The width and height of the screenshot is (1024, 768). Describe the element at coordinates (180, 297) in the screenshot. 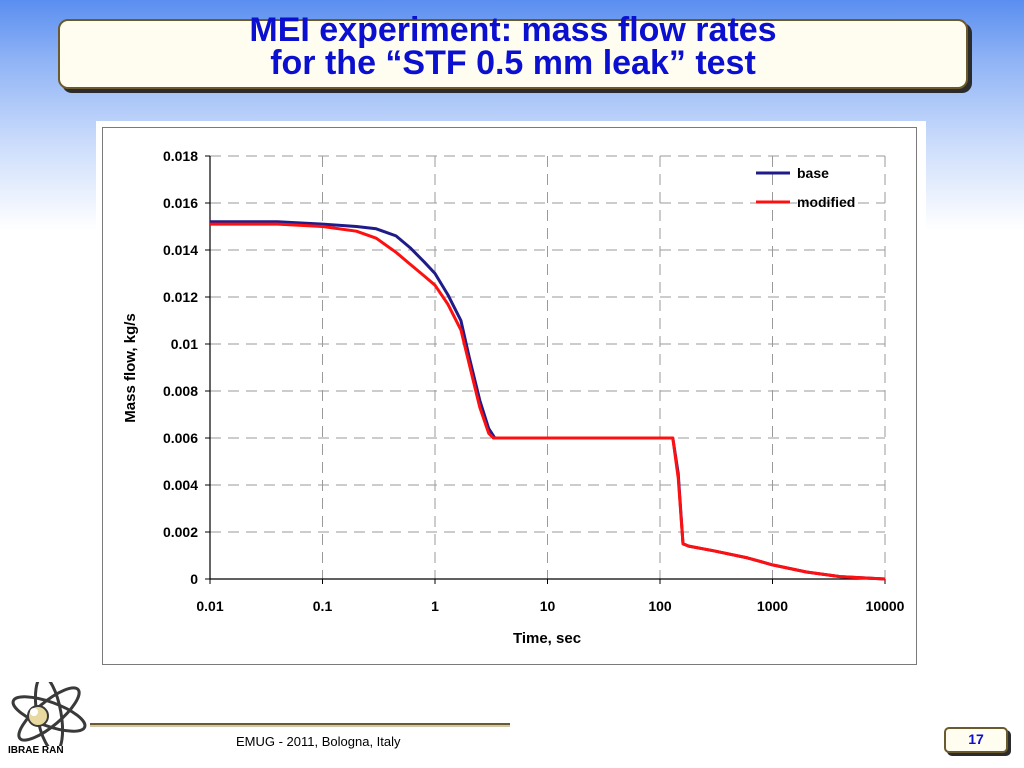

I see `y-tick-label: 0.012` at that location.